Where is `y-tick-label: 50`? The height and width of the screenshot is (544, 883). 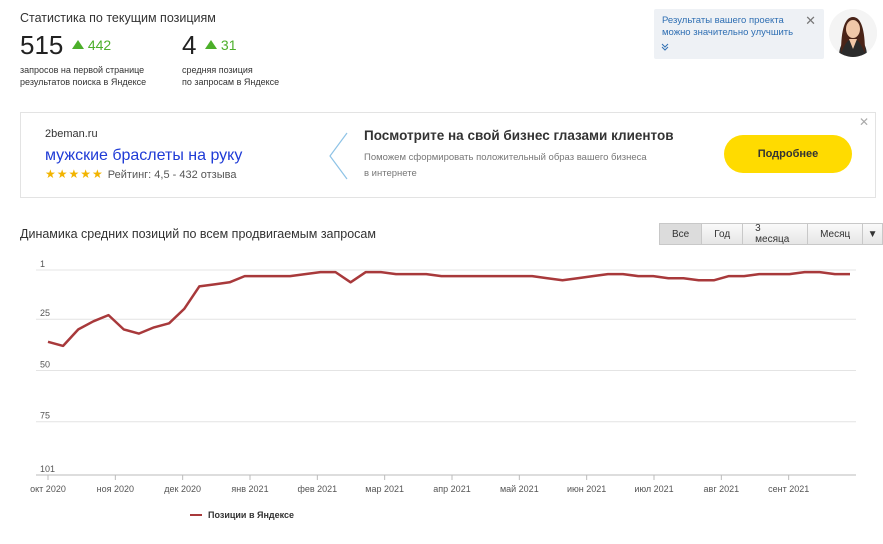
y-tick-label: 50 is located at coordinates (45, 364).